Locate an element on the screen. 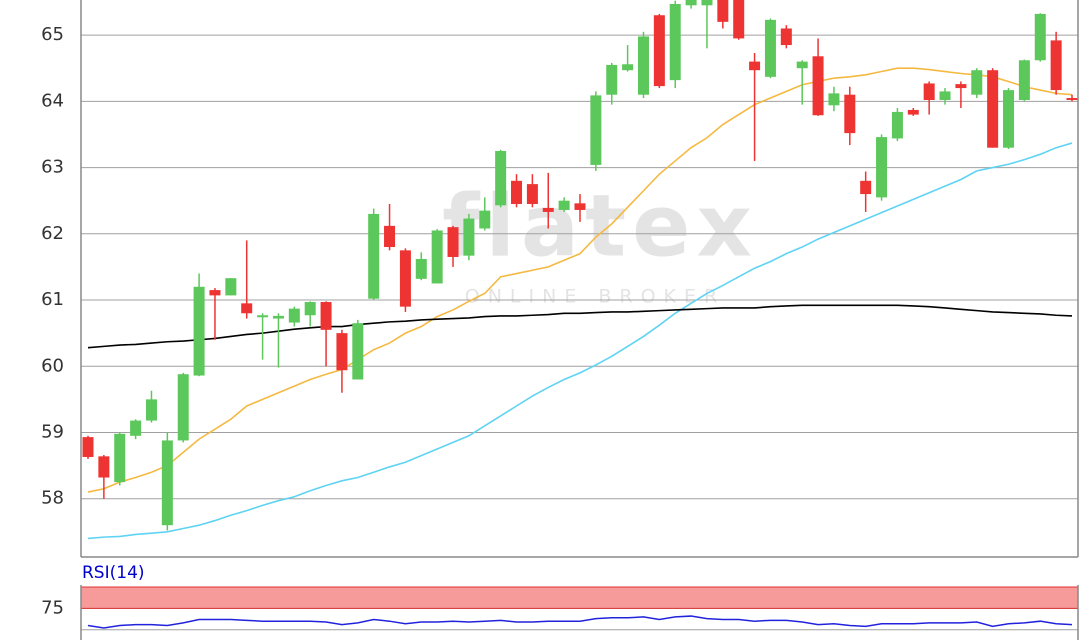 This screenshot has height=640, width=1080. y-tick-label: 64 is located at coordinates (52, 100).